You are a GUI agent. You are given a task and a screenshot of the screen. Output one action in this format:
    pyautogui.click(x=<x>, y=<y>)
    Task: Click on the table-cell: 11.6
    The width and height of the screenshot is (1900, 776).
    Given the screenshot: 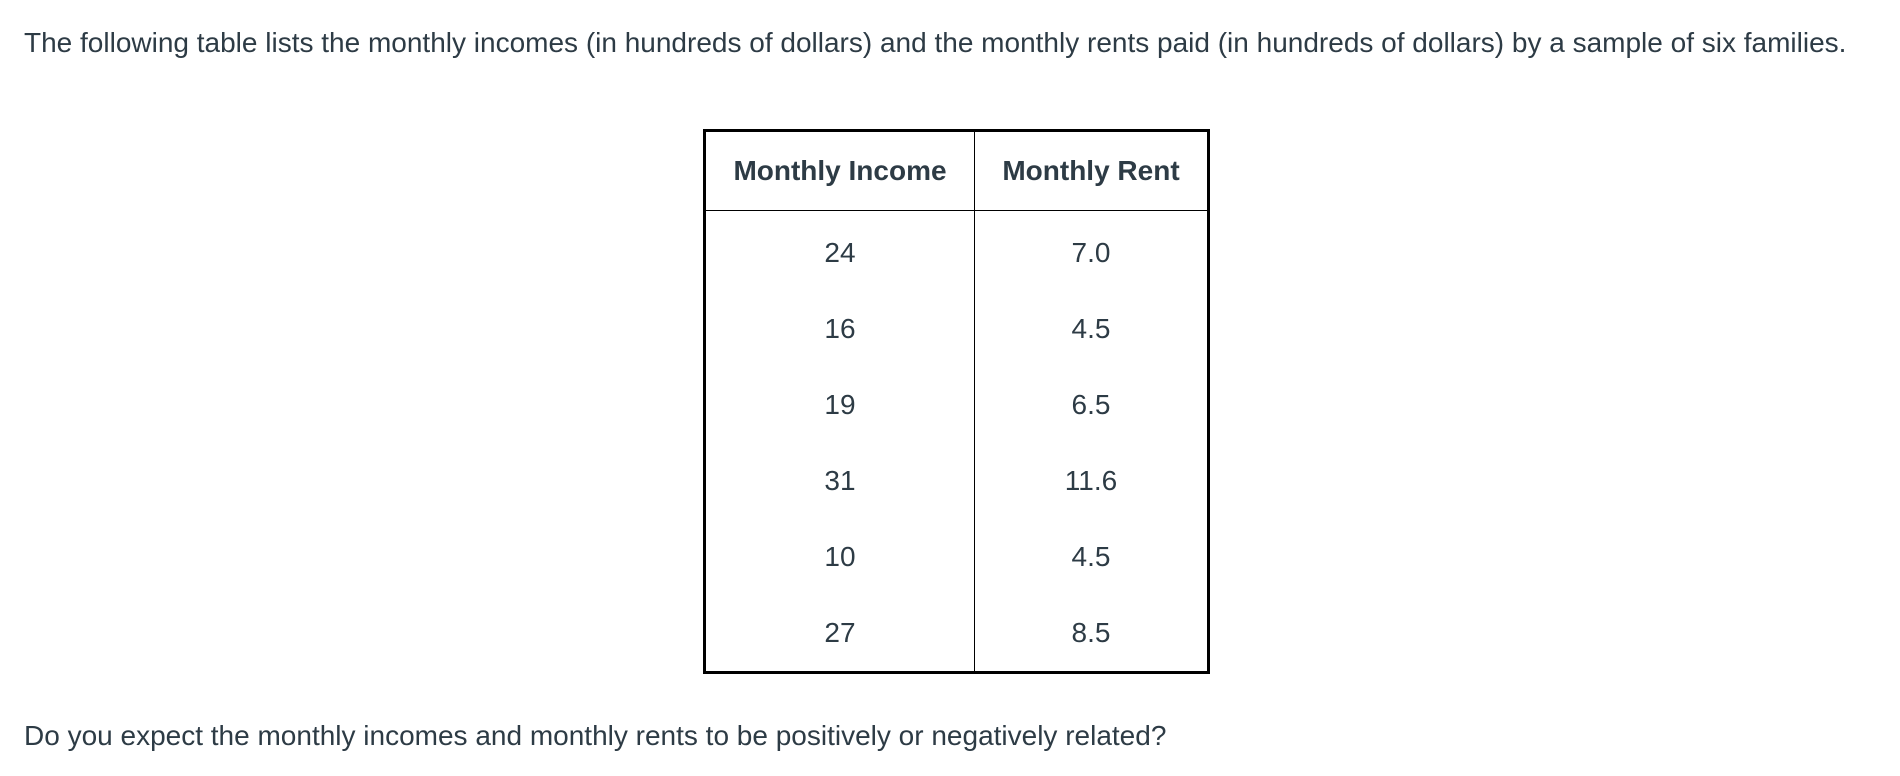 What is the action you would take?
    pyautogui.click(x=1091, y=481)
    